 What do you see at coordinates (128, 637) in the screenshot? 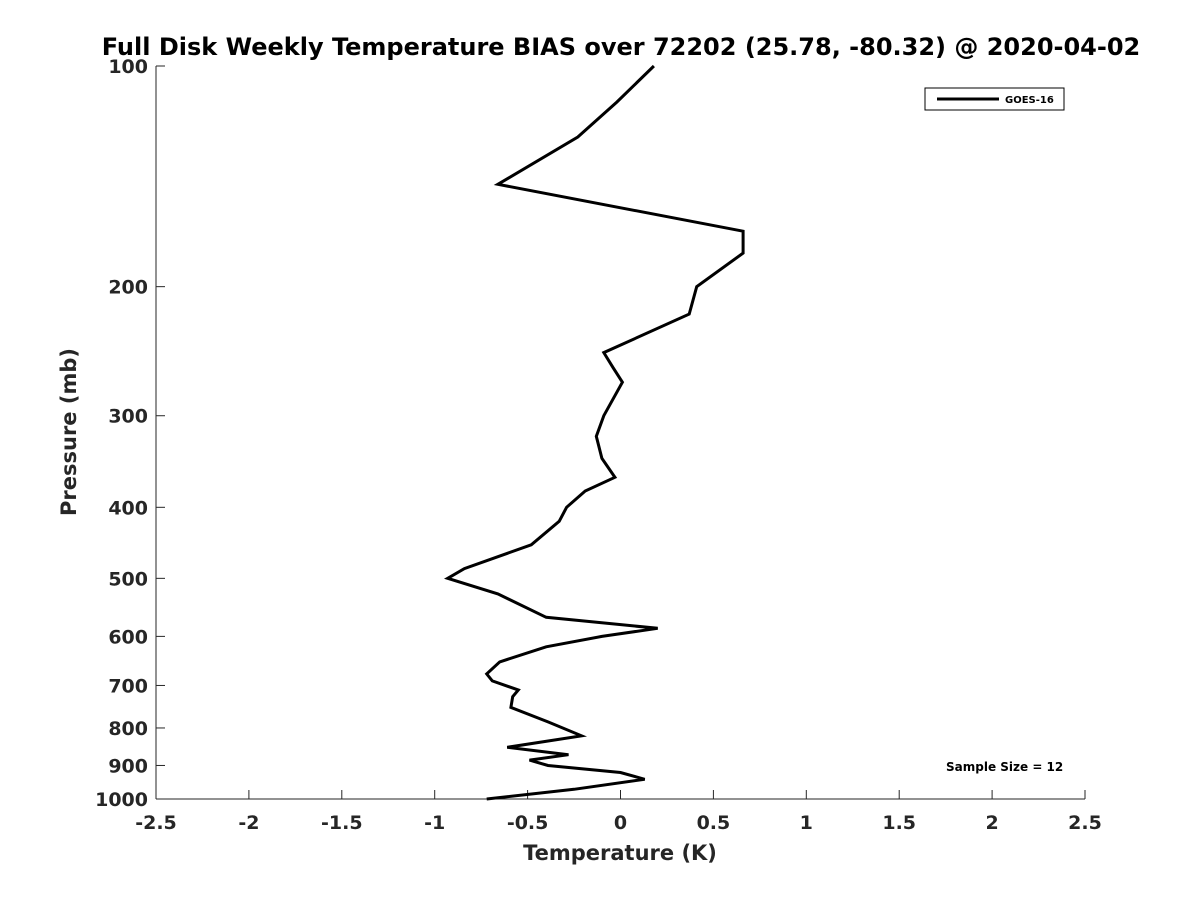
I see `y-tick-label: 600` at bounding box center [128, 637].